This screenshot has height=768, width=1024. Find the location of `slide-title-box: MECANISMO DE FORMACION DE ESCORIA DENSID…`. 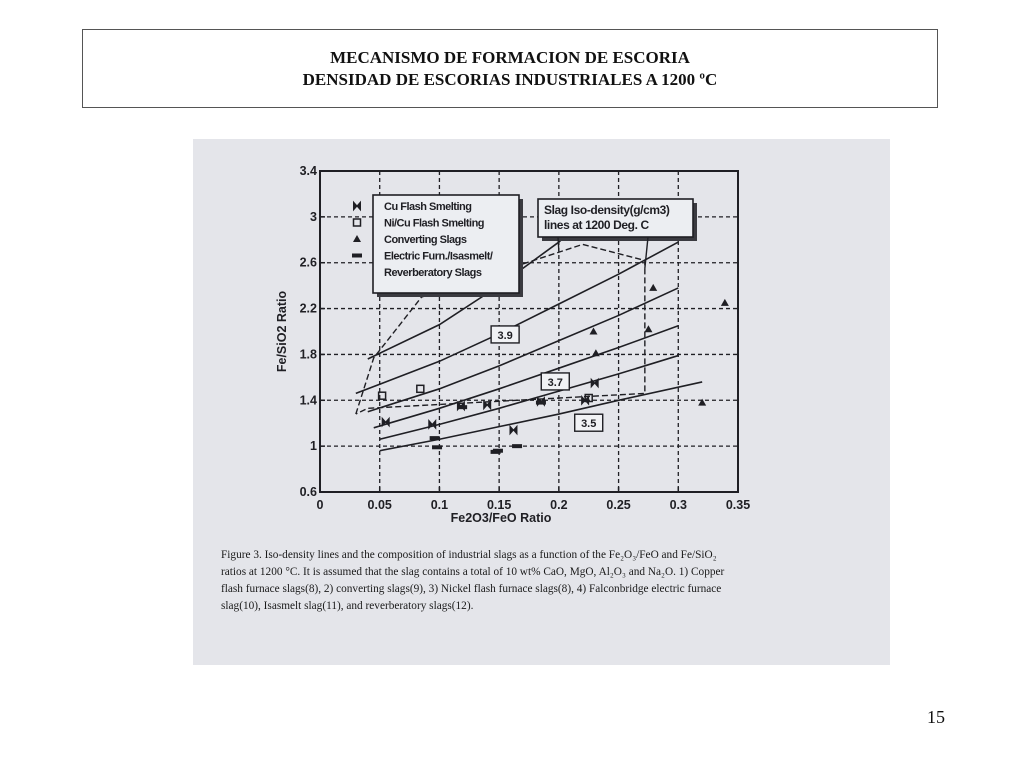

slide-title-box: MECANISMO DE FORMACION DE ESCORIA DENSID… is located at coordinates (510, 68).